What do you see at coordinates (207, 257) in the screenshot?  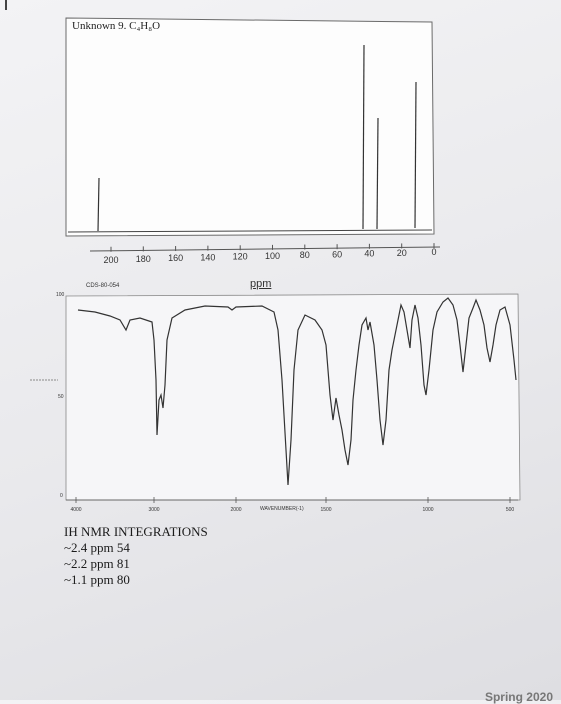 I see `c13-tick-label: 140` at bounding box center [207, 257].